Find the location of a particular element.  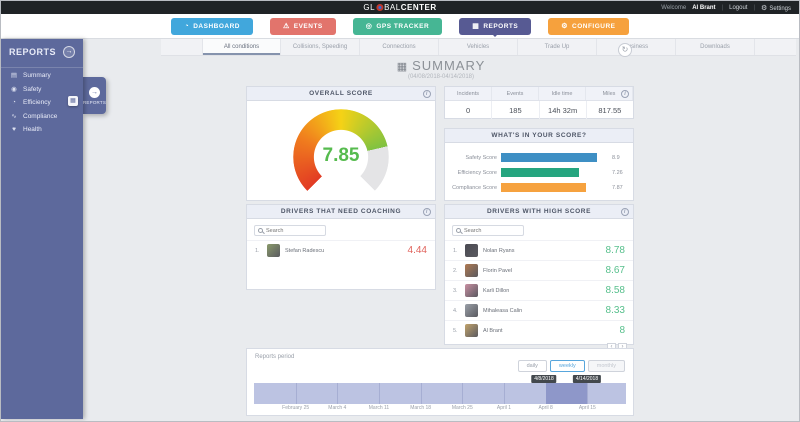

date-range: (04/08/2018-04/14/2018) is located at coordinates (441, 77).